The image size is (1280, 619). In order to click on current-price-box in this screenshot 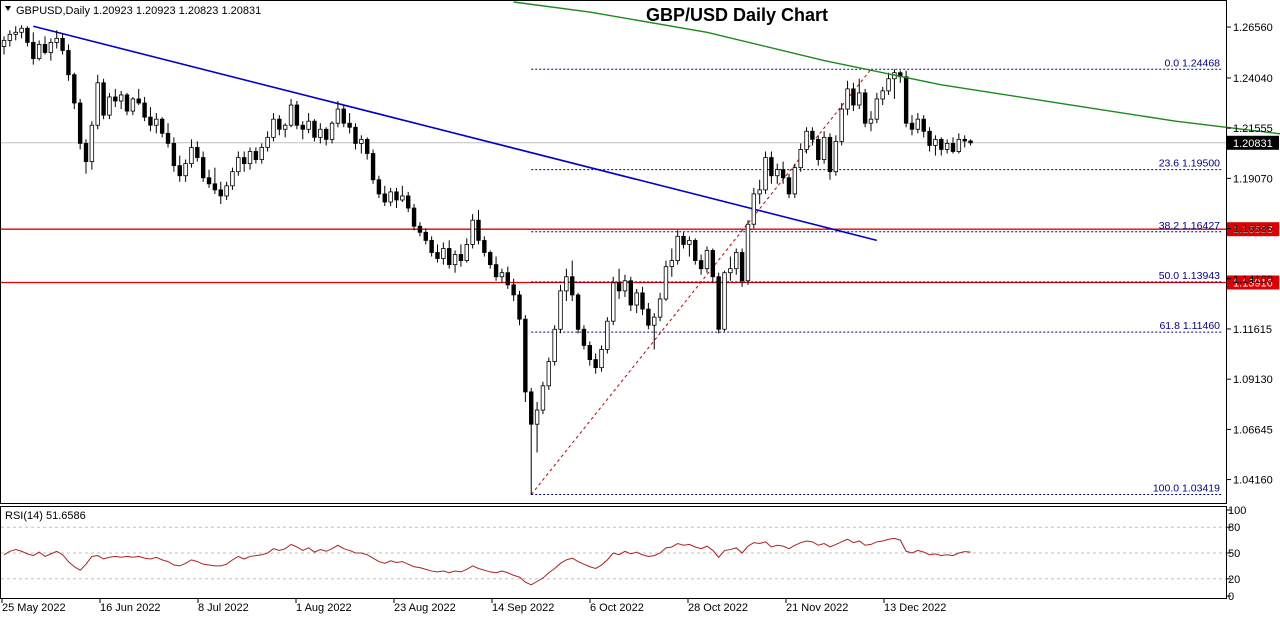, I will do `click(1253, 142)`.